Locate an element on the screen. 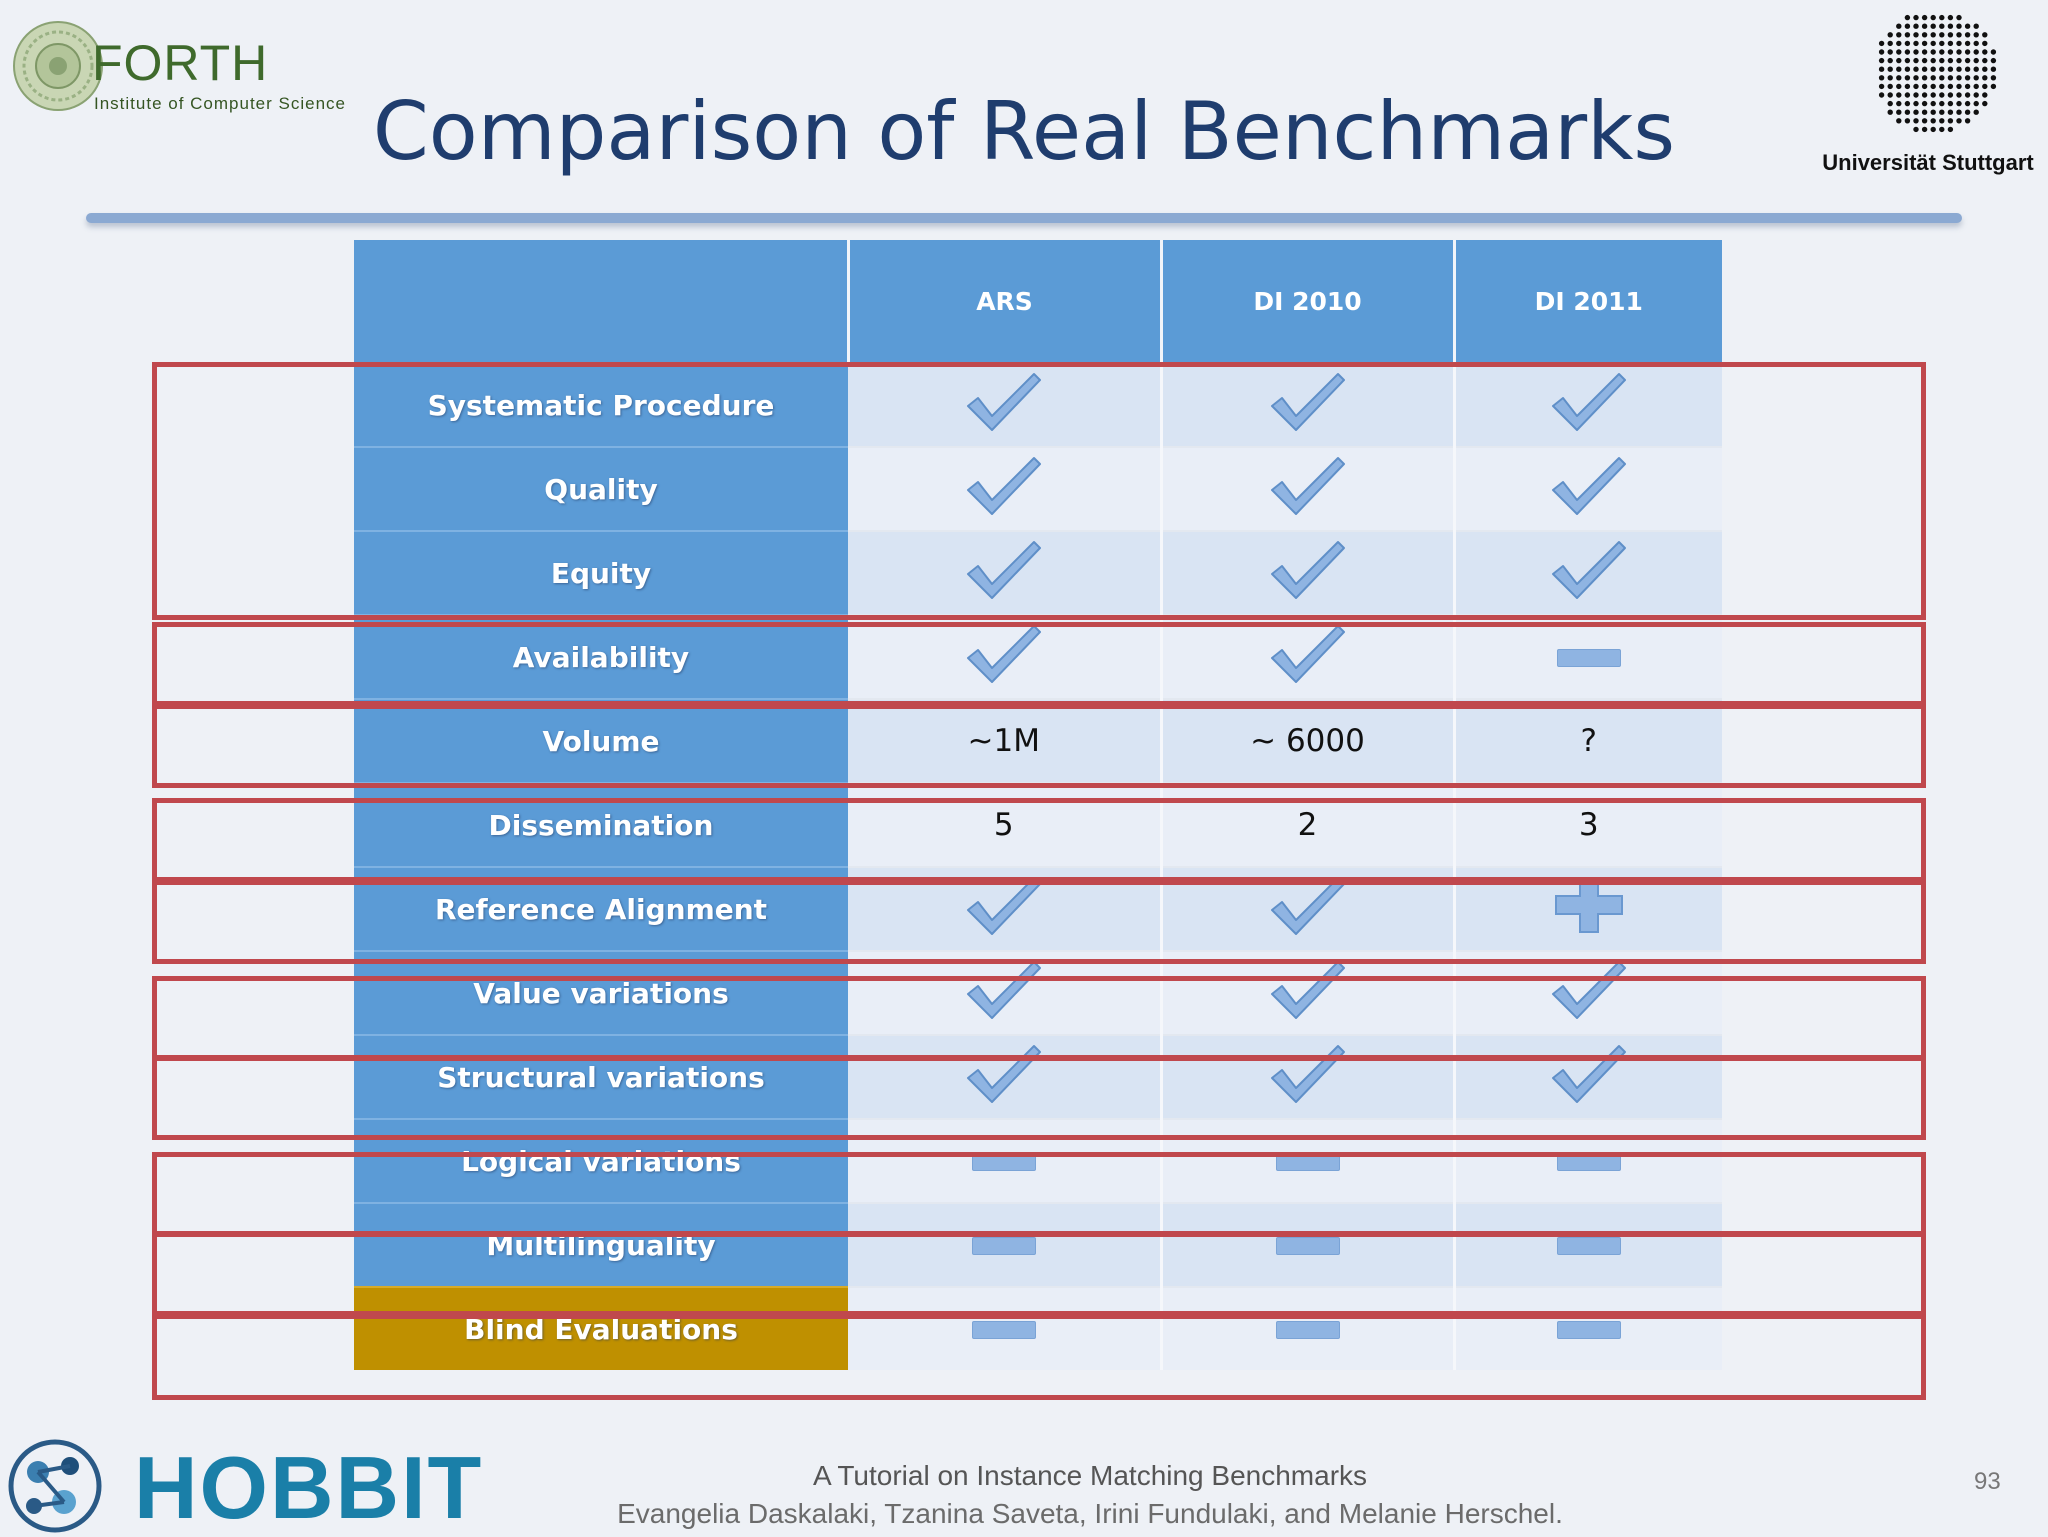 The height and width of the screenshot is (1537, 2048). row-label: Logical variations is located at coordinates (601, 1160).